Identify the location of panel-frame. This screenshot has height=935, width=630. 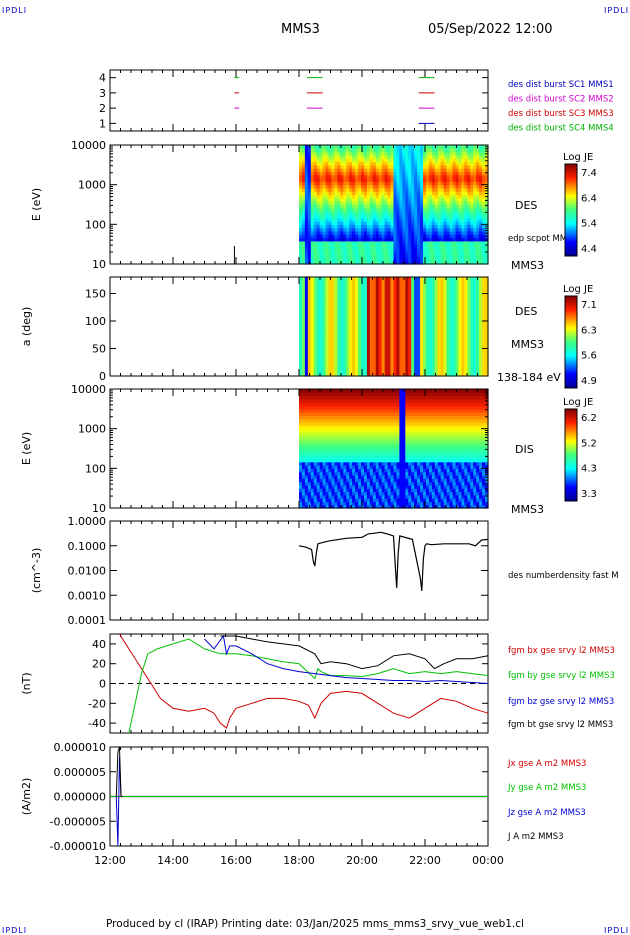
(299, 100).